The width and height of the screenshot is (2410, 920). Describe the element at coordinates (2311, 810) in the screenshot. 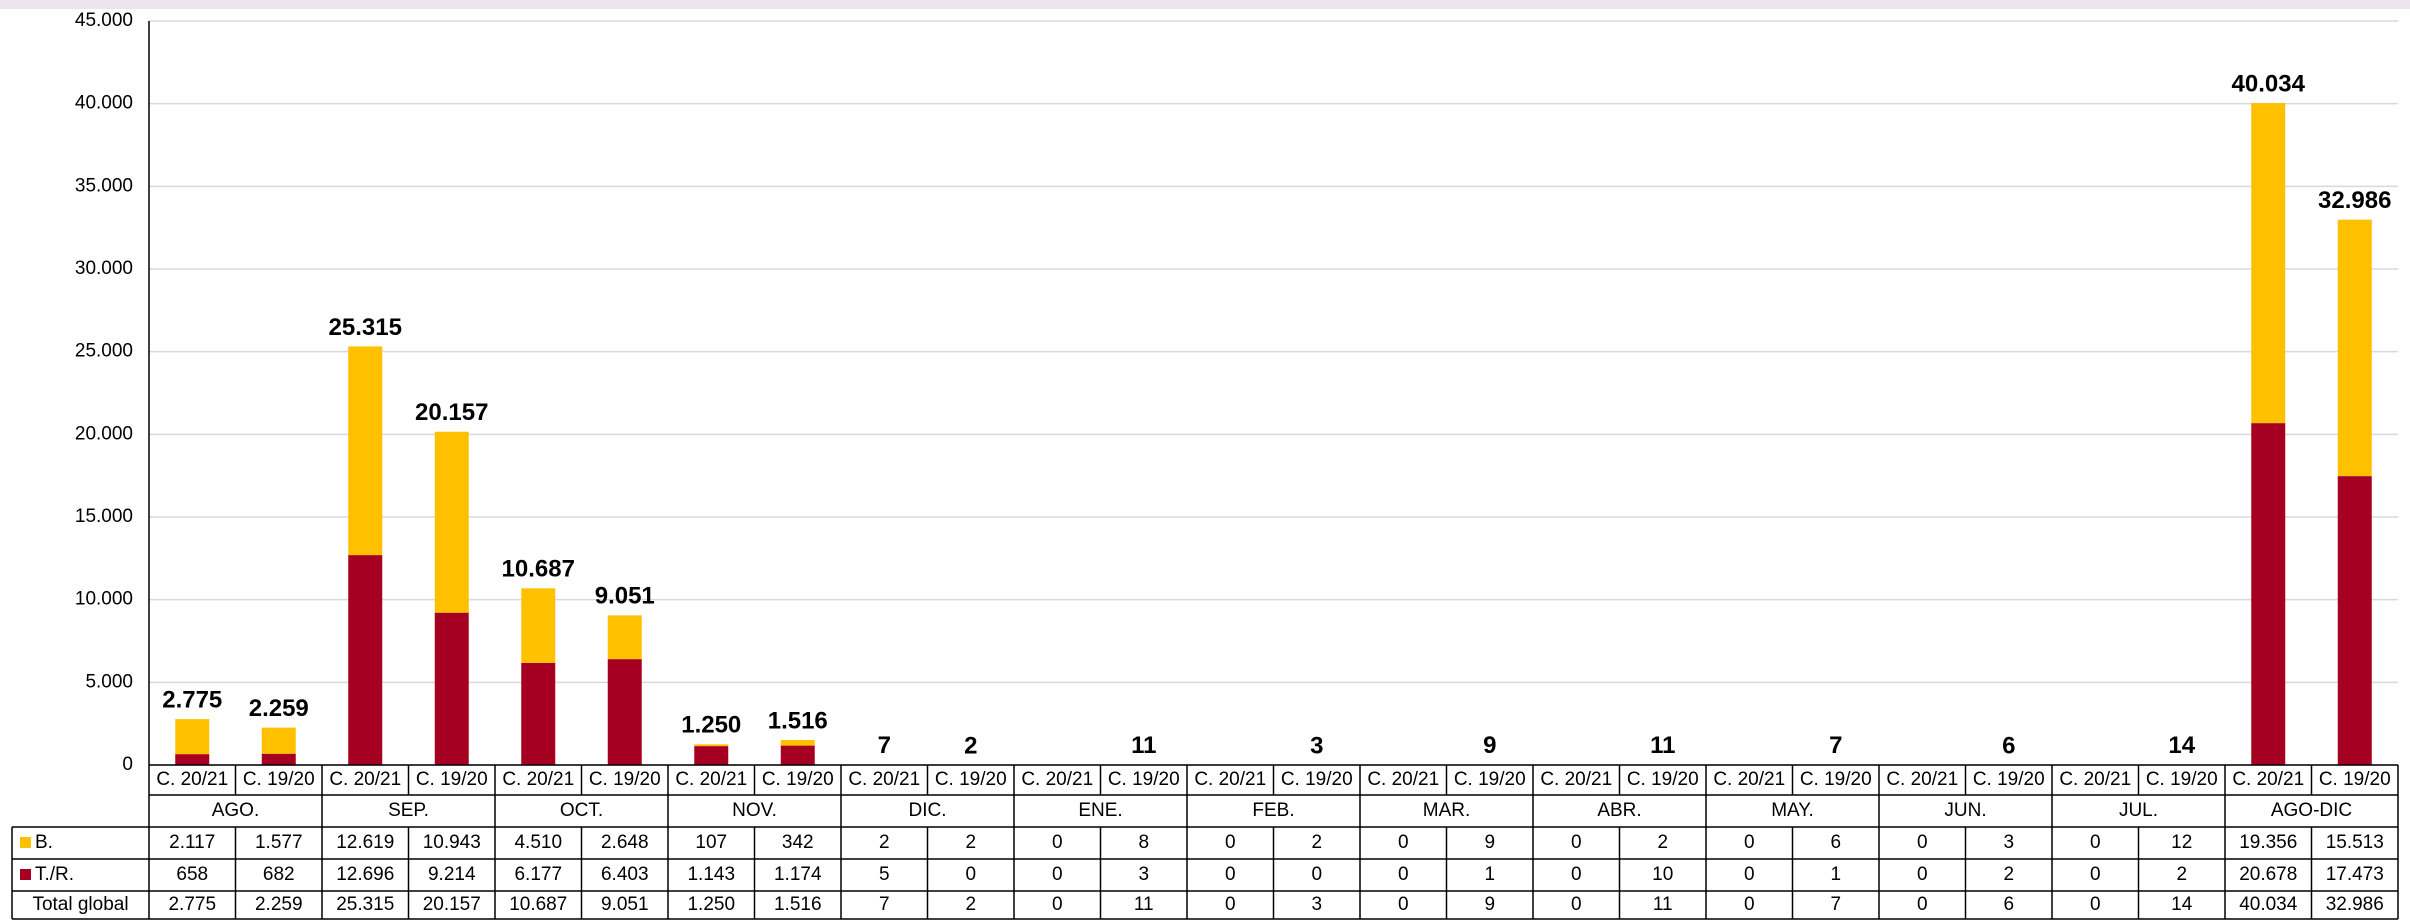

I see `x-group-label: AGO-DIC` at that location.